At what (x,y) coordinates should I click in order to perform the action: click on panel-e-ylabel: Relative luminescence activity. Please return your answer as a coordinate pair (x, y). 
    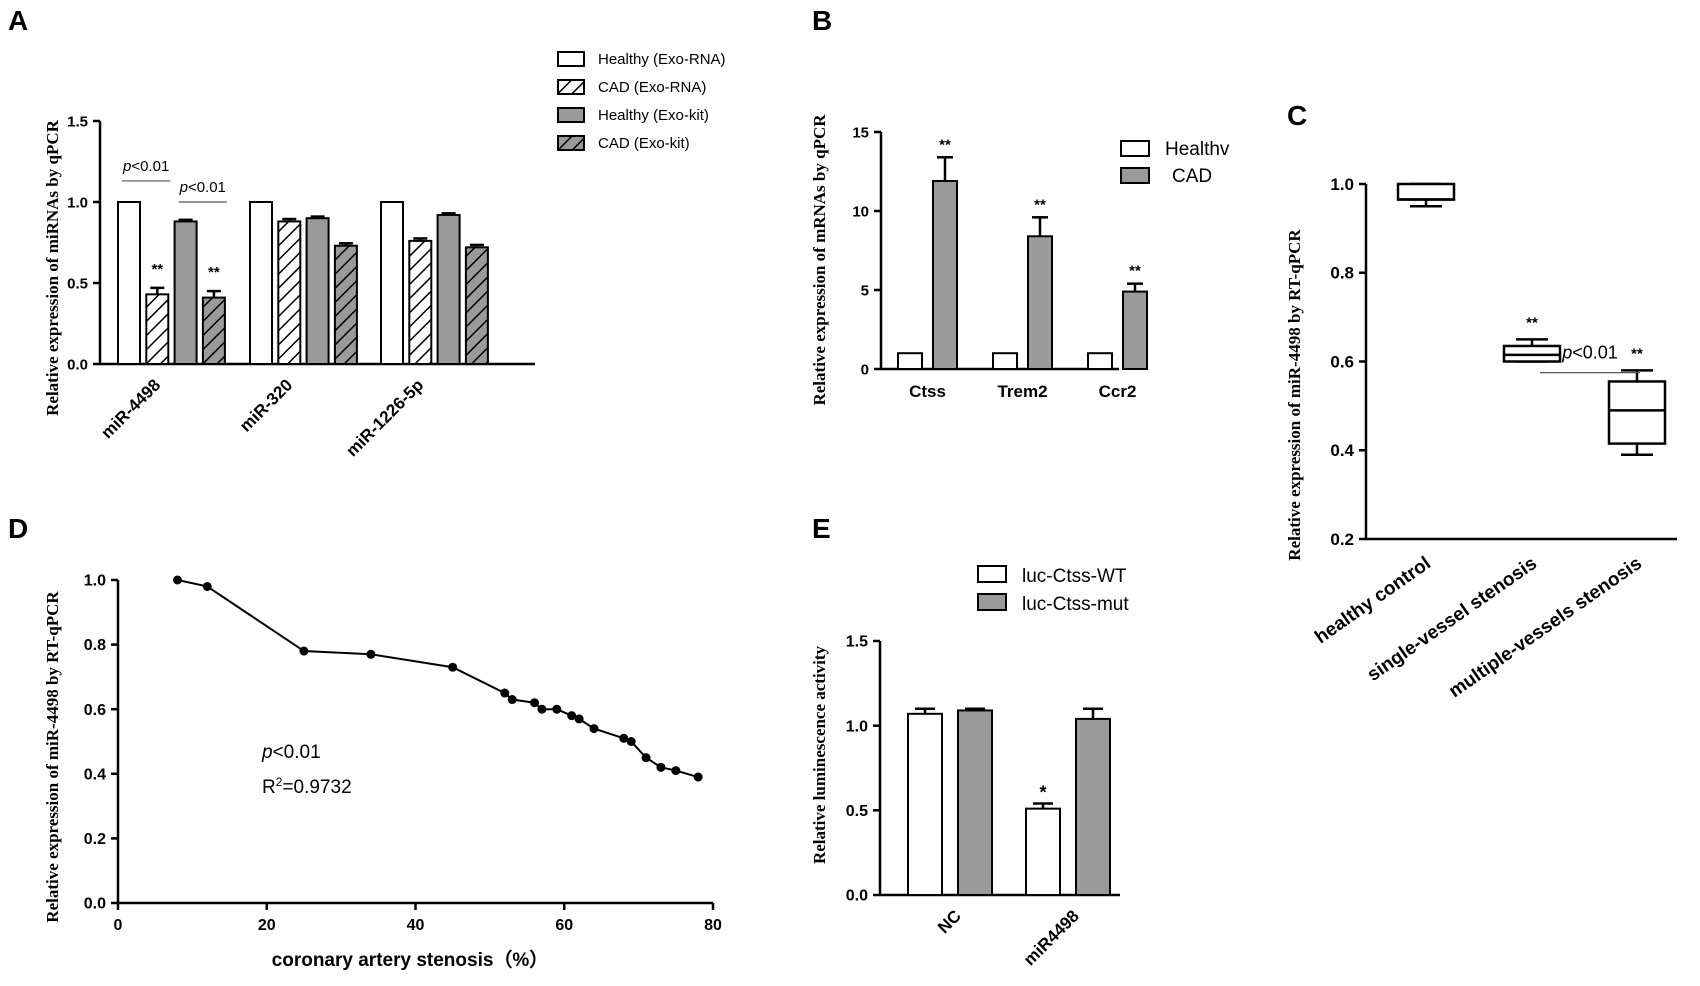
    Looking at the image, I should click on (819, 754).